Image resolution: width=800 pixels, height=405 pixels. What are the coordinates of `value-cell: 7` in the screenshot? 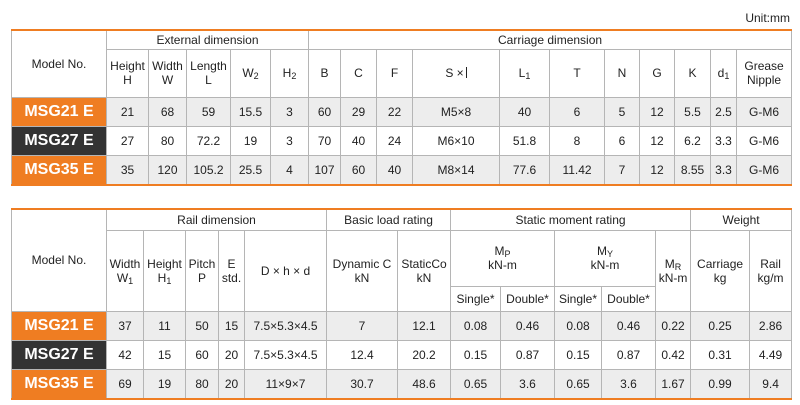 It's located at (622, 169).